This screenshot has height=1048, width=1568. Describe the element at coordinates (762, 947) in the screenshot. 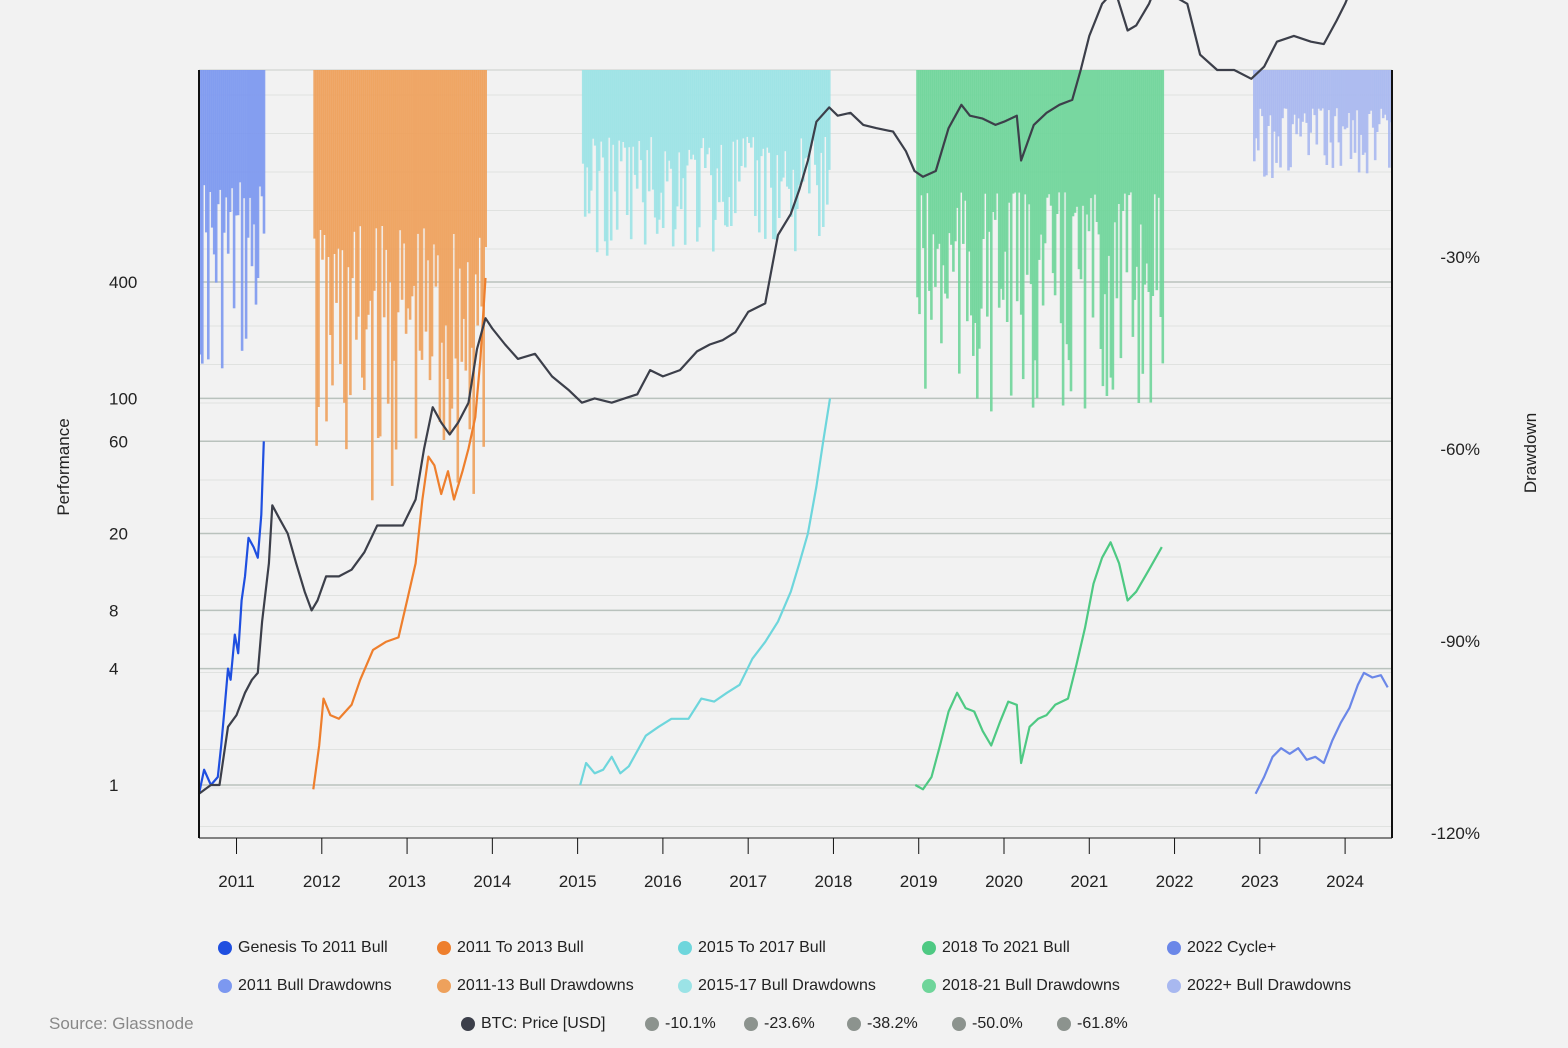

I see `legend-label: 2015 To 2017 Bull` at that location.